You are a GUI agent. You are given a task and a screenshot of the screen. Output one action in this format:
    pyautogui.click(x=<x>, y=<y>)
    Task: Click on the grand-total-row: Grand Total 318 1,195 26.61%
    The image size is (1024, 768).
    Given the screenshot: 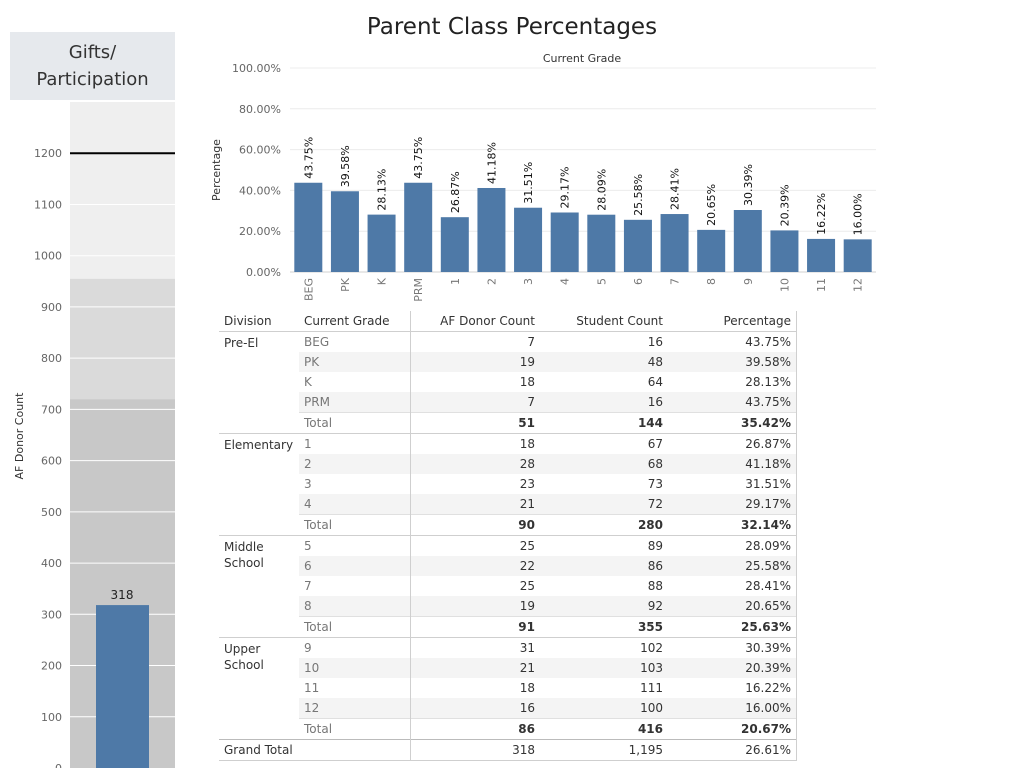 What is the action you would take?
    pyautogui.click(x=508, y=750)
    